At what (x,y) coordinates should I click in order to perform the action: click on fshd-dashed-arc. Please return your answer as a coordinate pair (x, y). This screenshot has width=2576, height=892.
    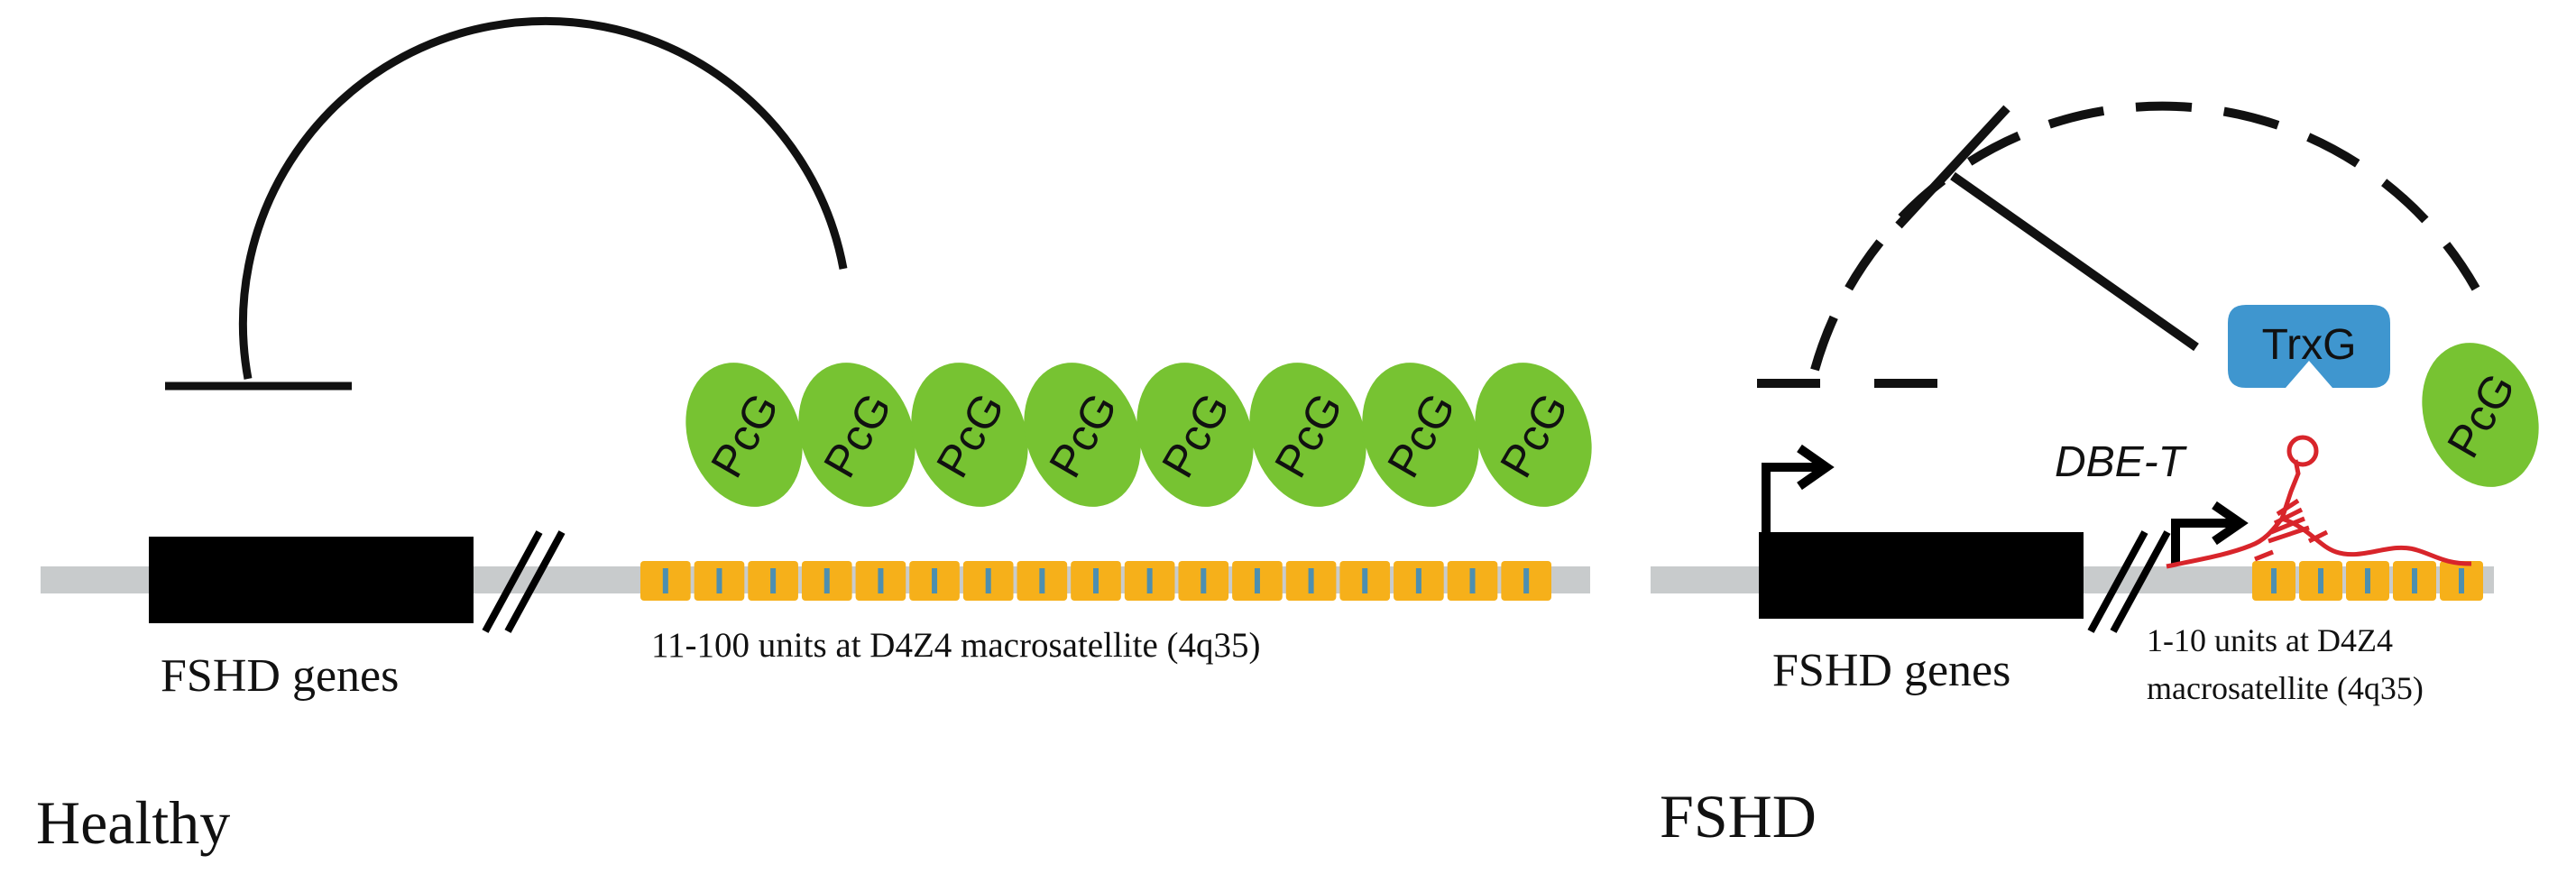
    Looking at the image, I should click on (2145, 236).